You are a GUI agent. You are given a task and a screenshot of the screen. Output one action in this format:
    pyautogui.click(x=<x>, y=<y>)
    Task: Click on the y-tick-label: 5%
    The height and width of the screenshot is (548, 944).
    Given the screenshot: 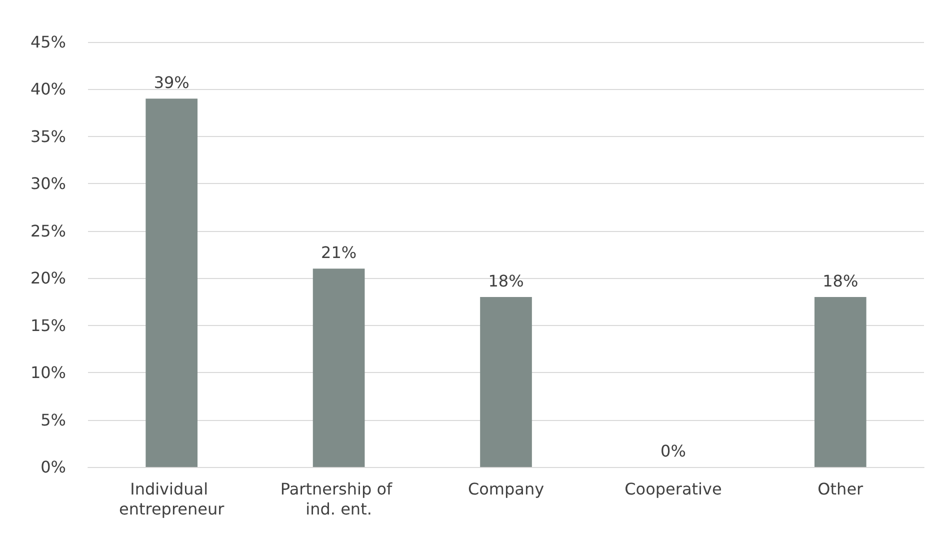 What is the action you would take?
    pyautogui.click(x=53, y=420)
    